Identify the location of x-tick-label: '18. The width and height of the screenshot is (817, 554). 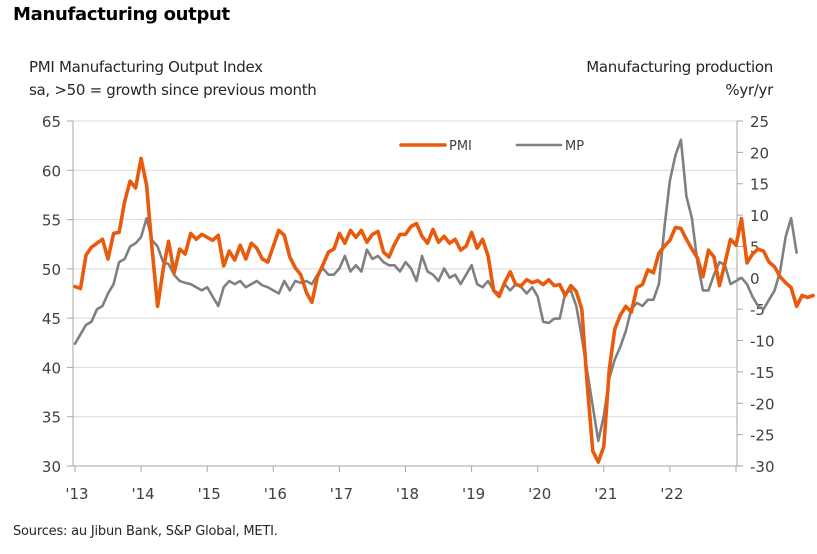
(407, 494).